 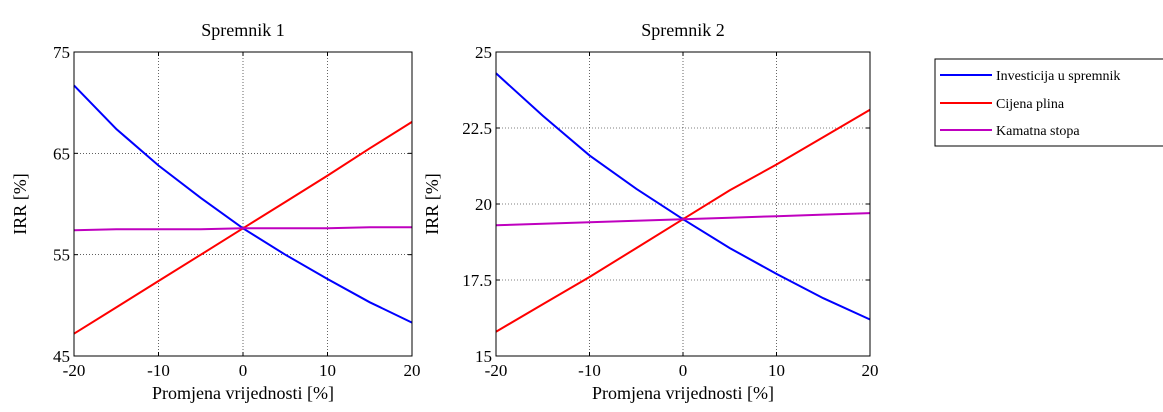 I want to click on y-tick-label: 45, so click(x=61, y=356).